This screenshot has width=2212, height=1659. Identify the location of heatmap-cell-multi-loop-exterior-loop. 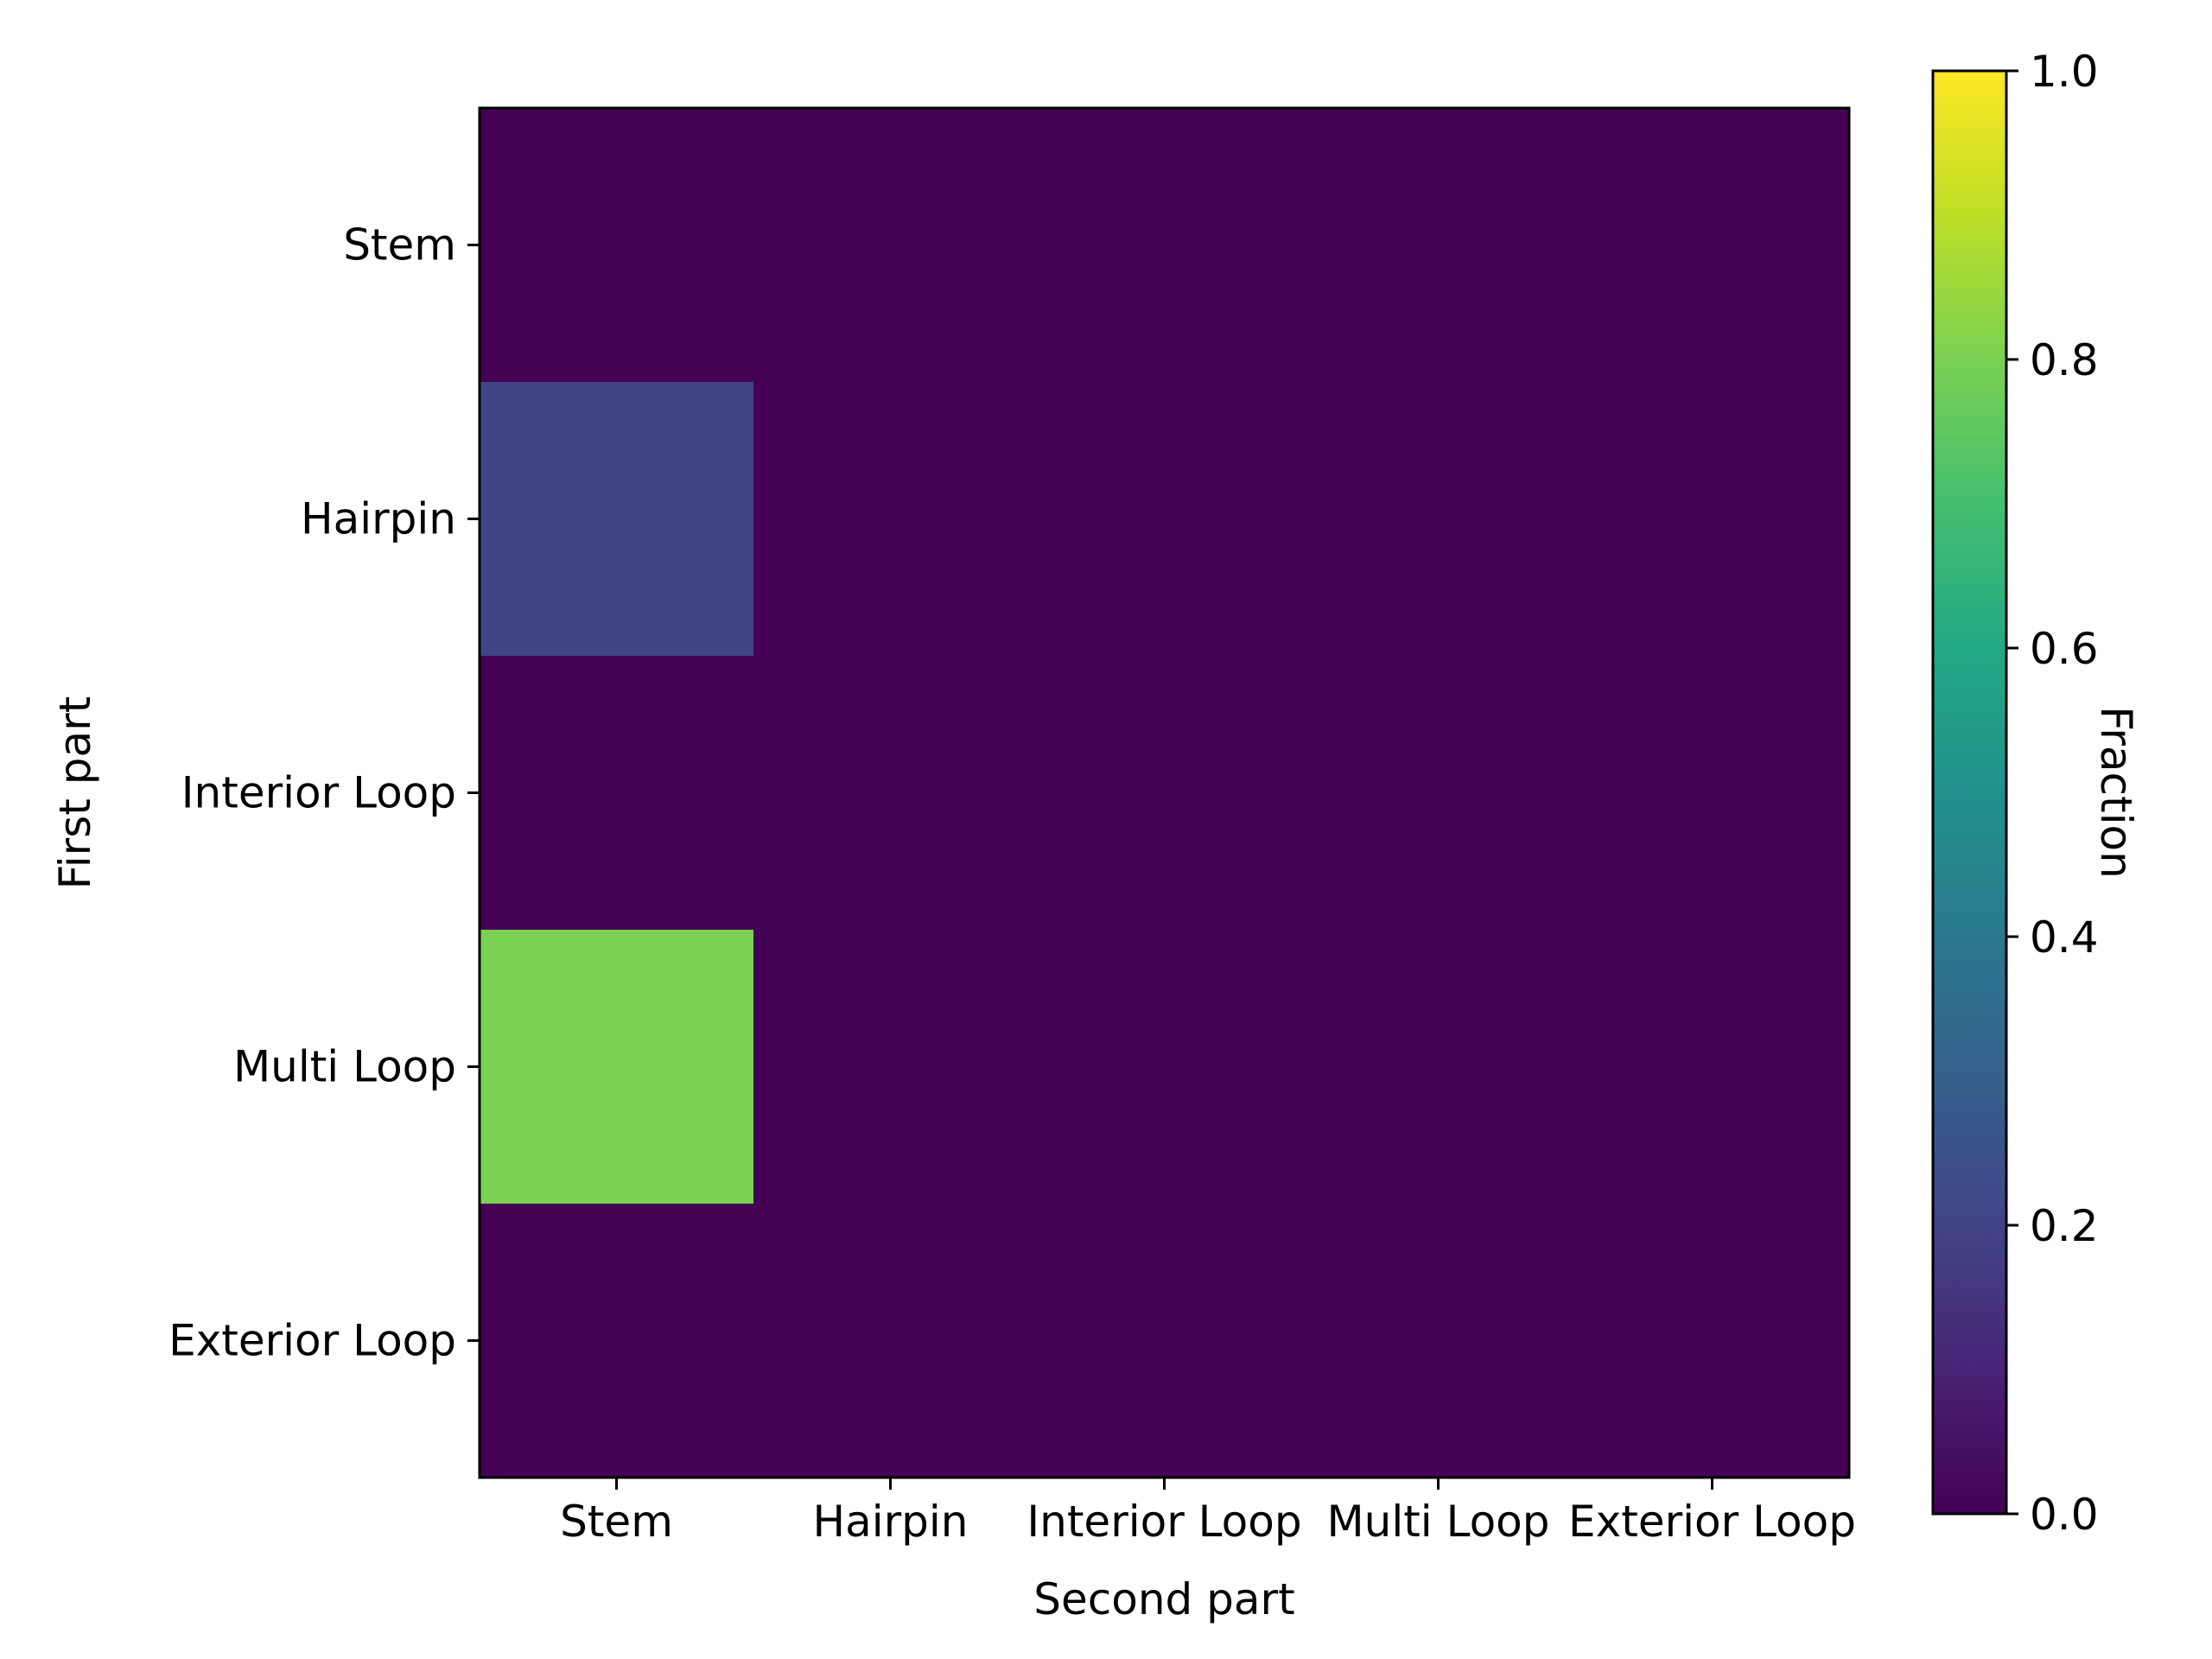
(1712, 1067).